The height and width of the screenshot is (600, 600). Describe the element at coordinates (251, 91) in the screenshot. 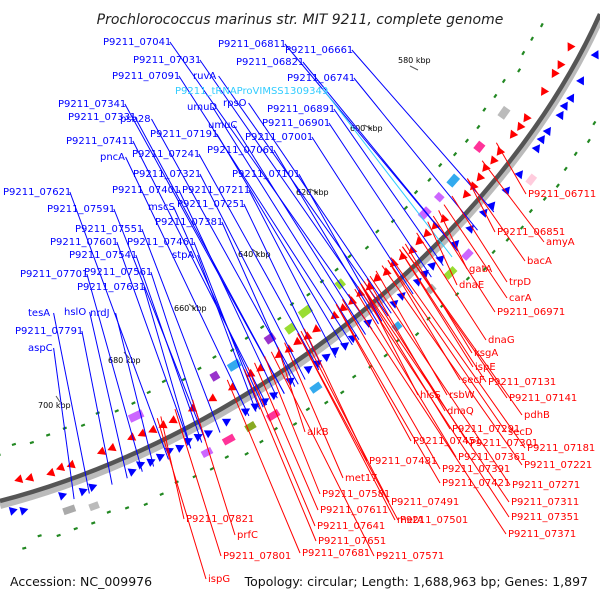

I see `forward-gene-label: P9211_tRNAProVIMSS1309349` at that location.